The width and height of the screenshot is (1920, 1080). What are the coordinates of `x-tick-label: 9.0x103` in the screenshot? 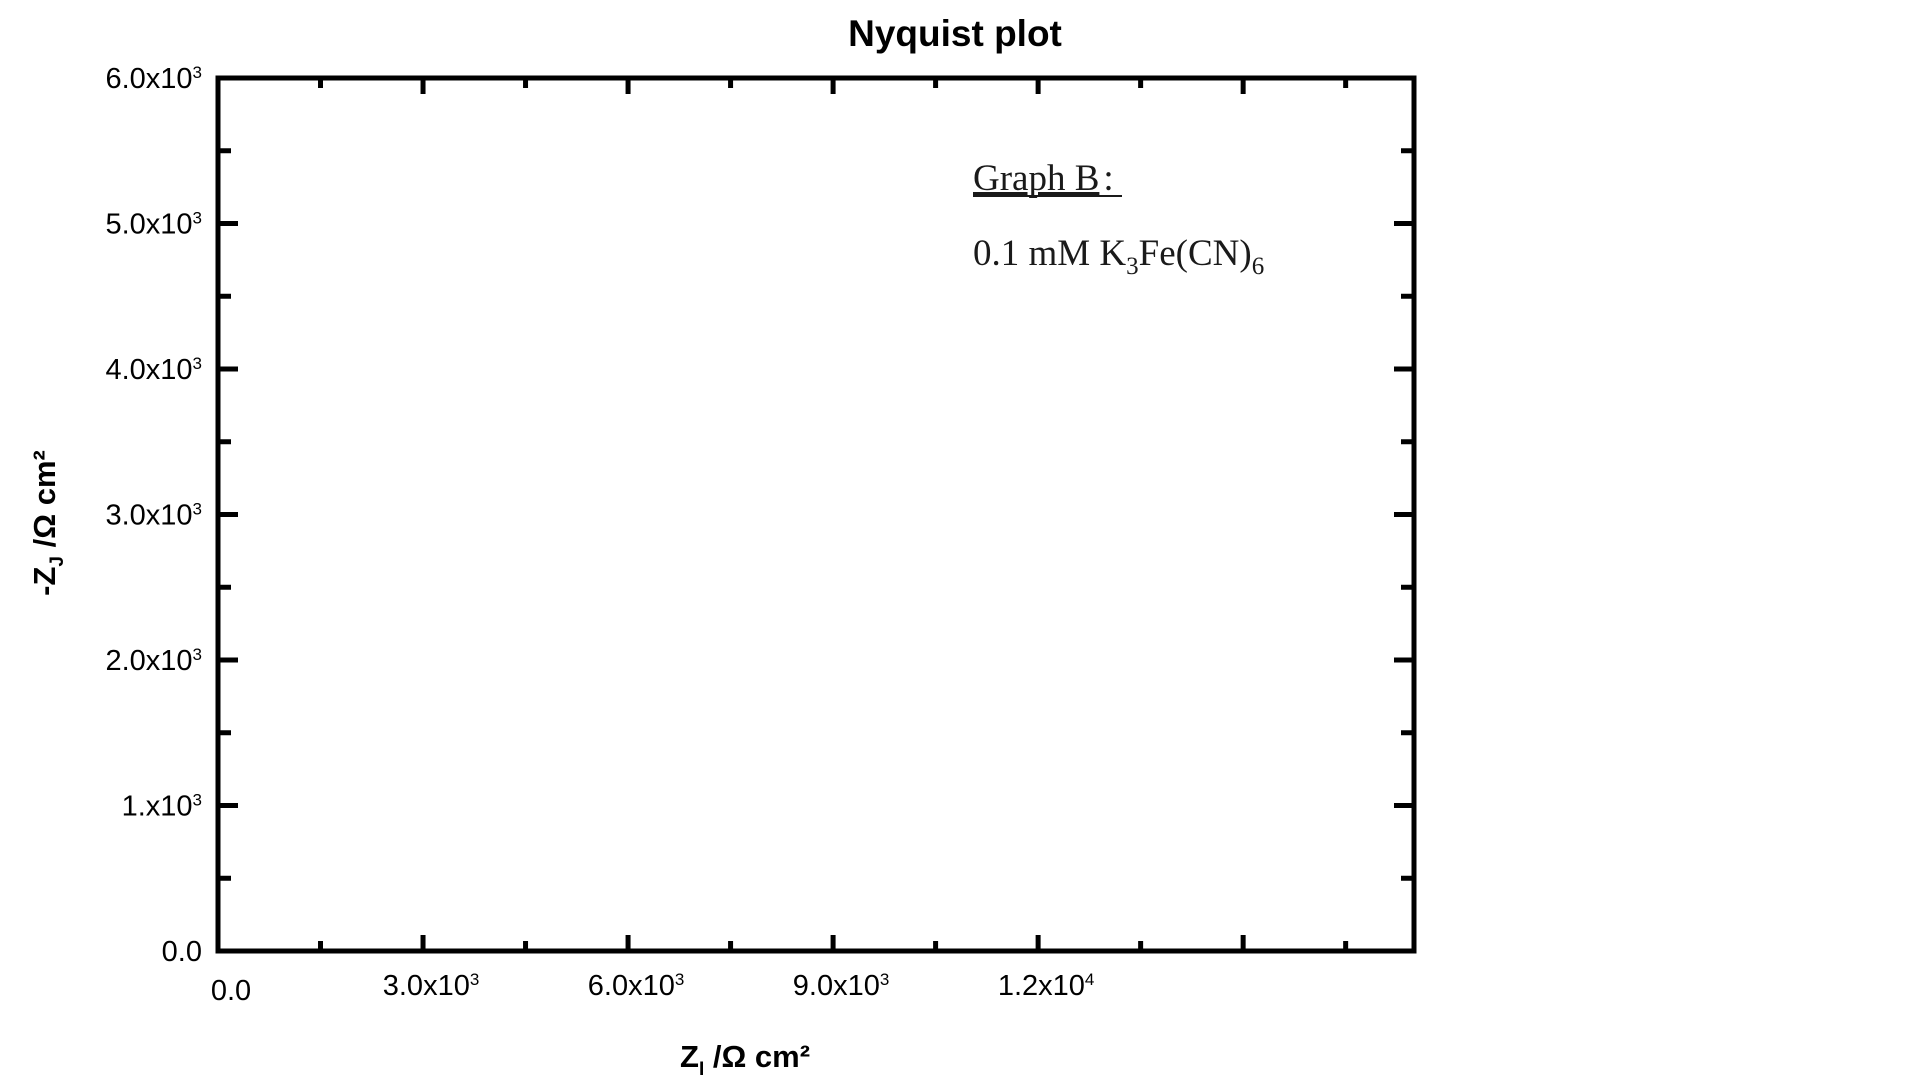 It's located at (841, 986).